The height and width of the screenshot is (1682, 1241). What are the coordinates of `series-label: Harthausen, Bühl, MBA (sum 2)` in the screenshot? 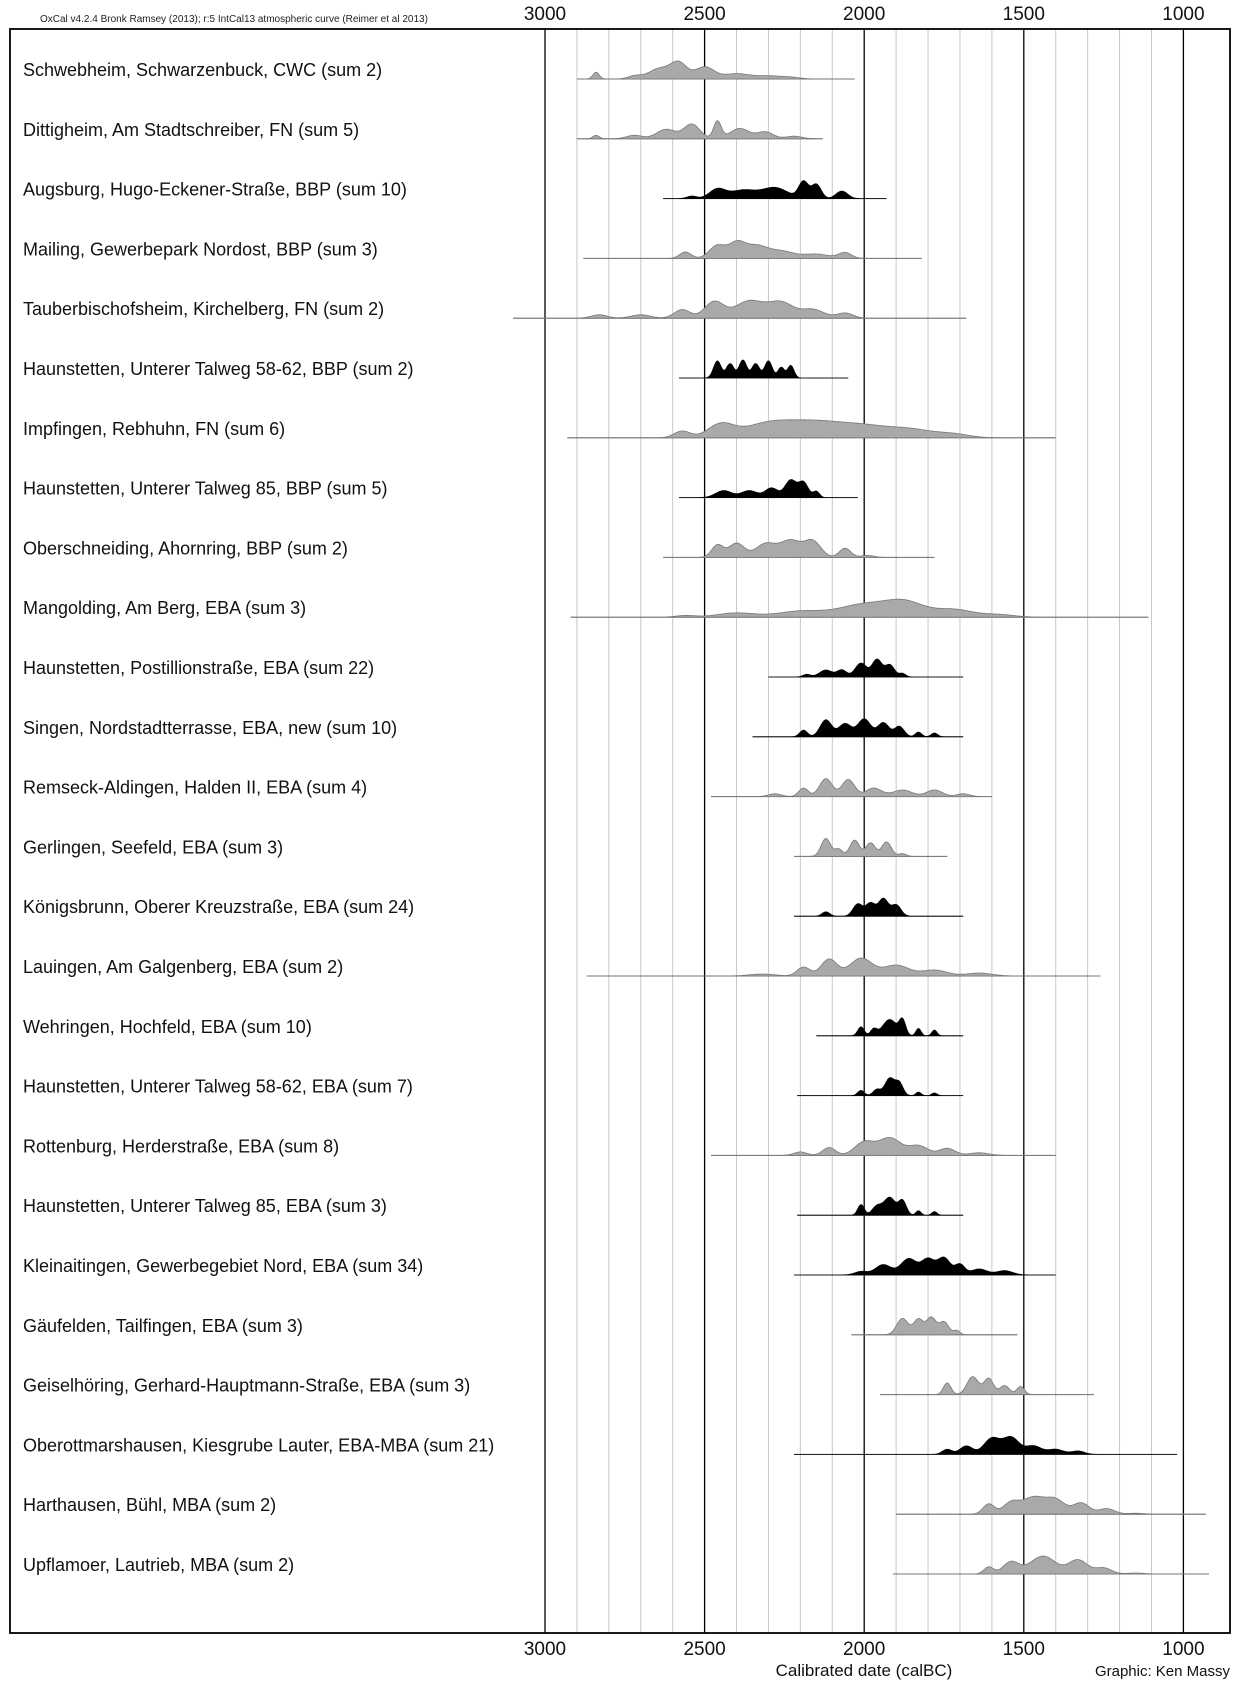 It's located at (149, 1505).